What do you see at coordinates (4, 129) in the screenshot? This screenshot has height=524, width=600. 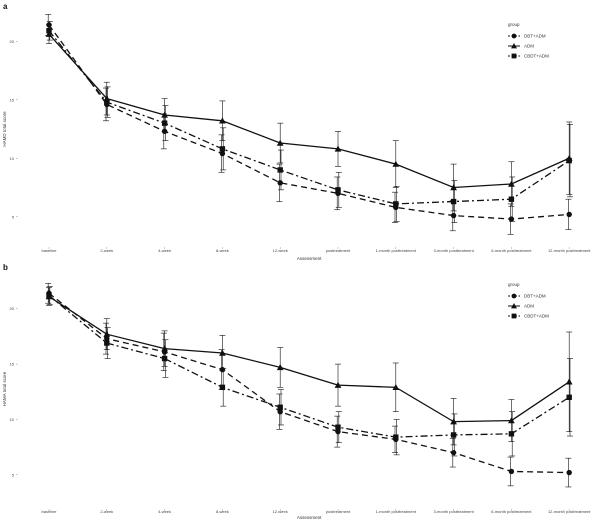 I see `y-axis-title: HAMD total score` at bounding box center [4, 129].